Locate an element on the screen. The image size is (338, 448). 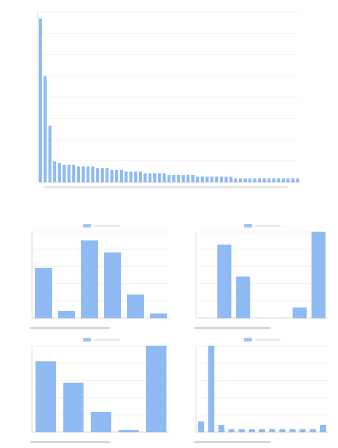
bar-middle-left-e is located at coordinates (135, 306).